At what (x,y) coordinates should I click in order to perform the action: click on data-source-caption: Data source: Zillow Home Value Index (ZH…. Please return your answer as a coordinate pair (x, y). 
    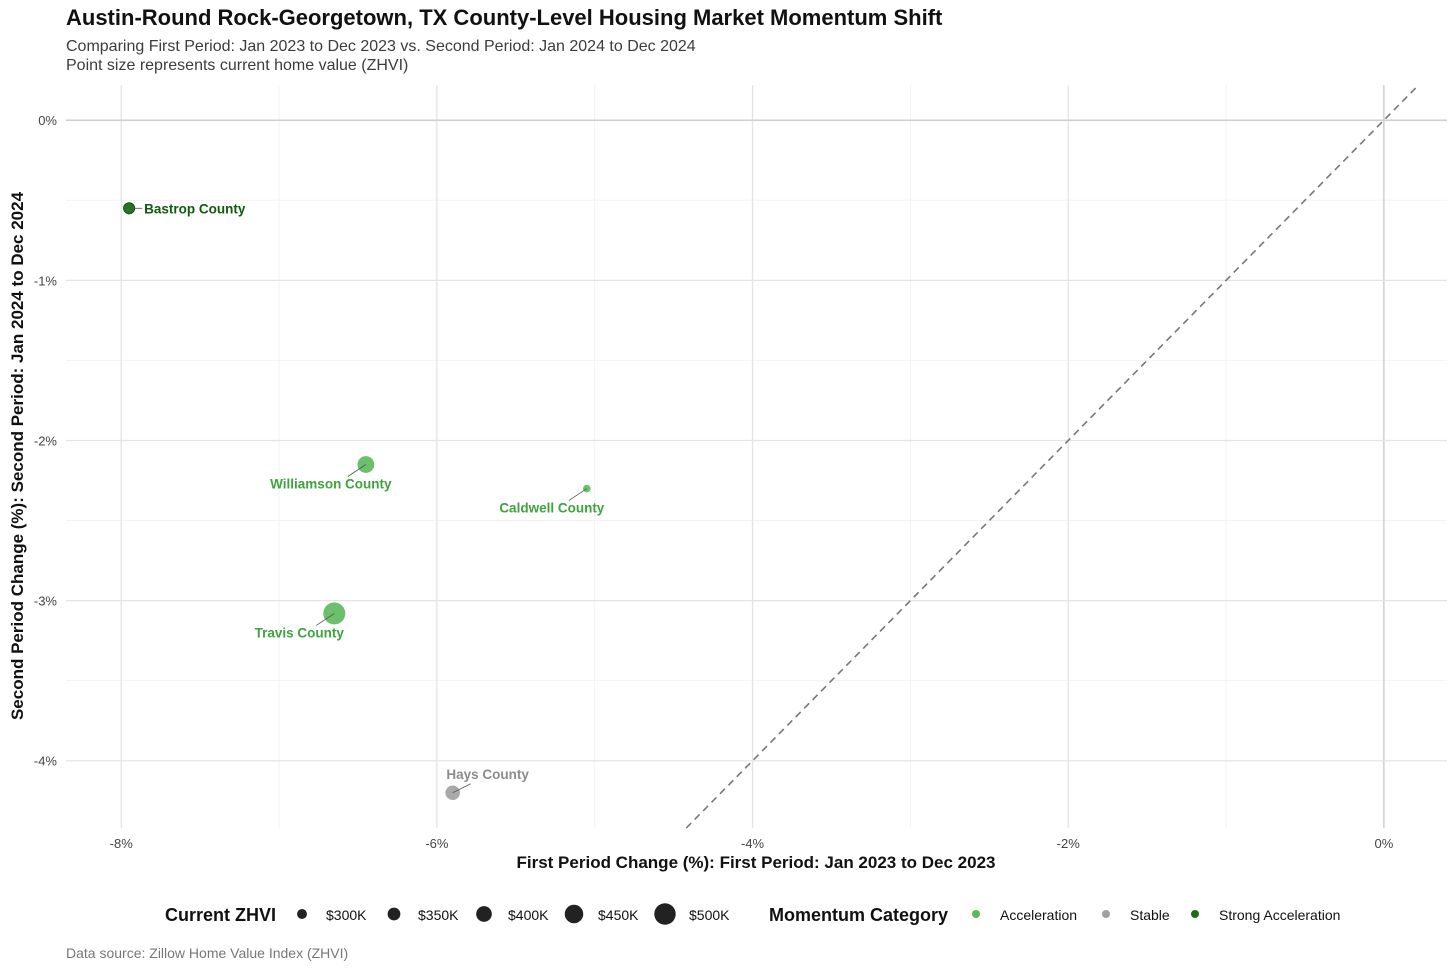
    Looking at the image, I should click on (207, 953).